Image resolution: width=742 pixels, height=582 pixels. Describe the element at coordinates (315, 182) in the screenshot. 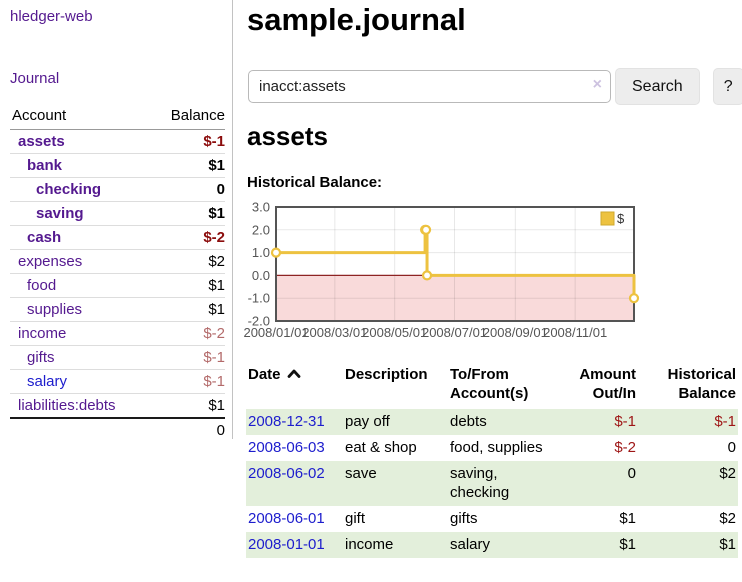

I see `chart-title: Historical Balance:` at that location.